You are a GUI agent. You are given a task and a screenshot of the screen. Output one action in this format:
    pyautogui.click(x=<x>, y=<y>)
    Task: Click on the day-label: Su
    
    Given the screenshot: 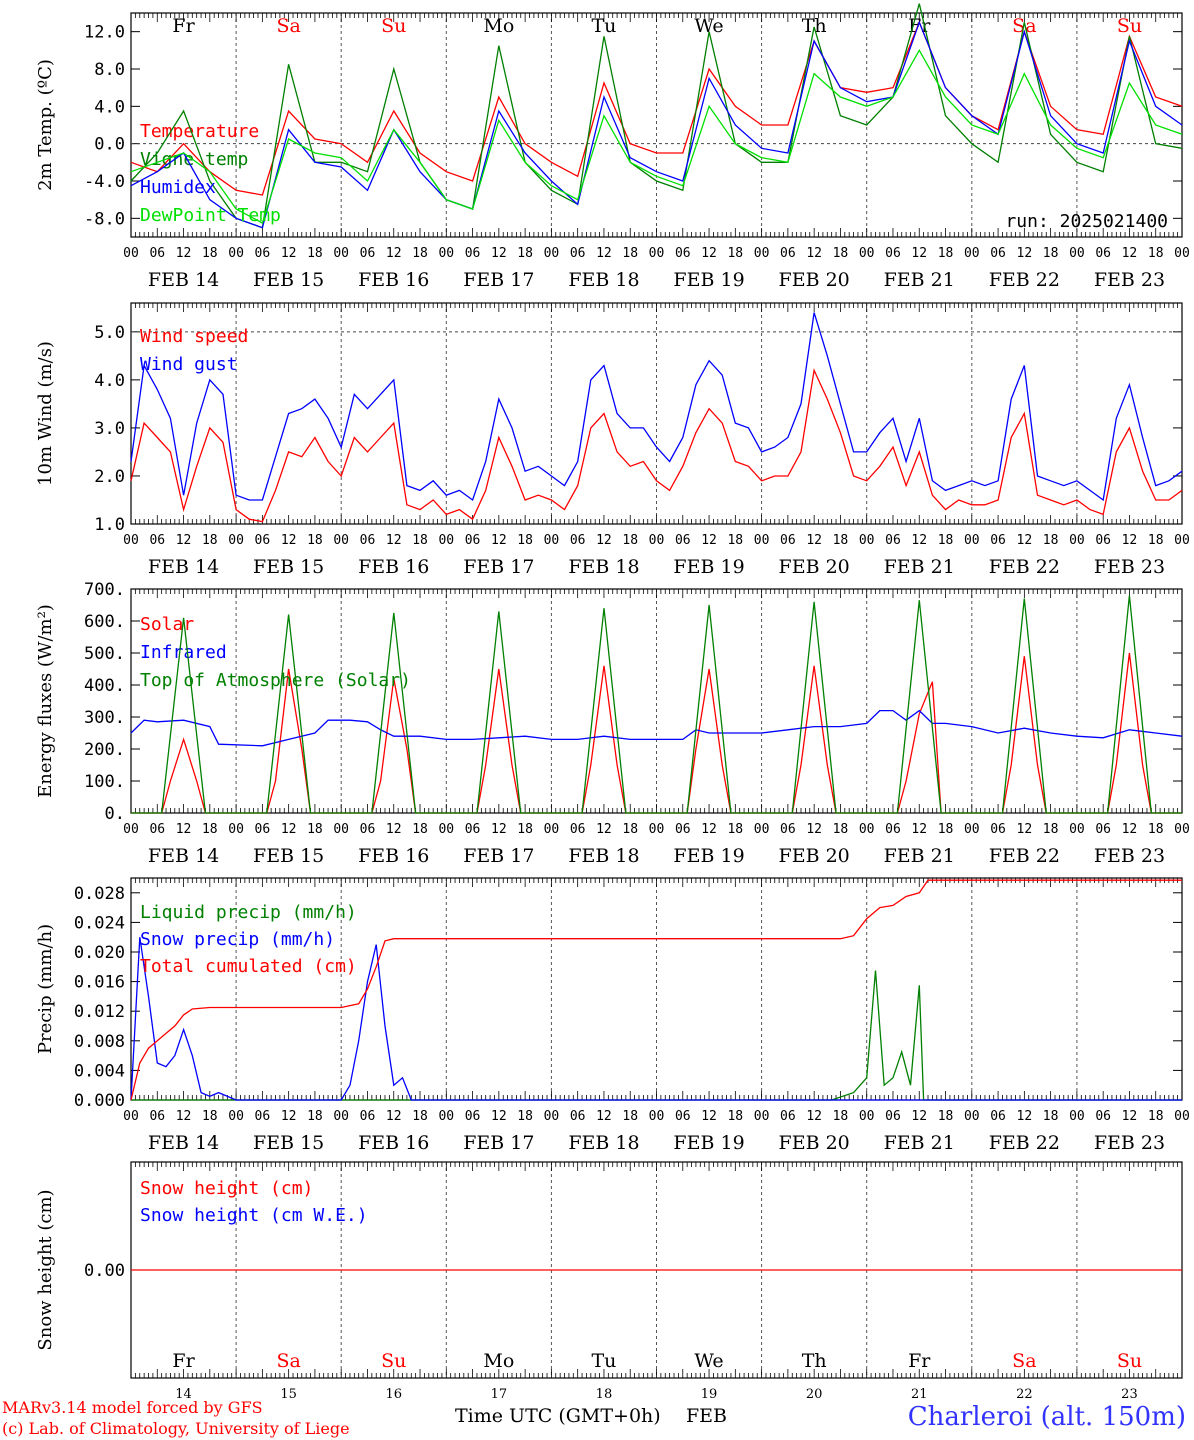 What is the action you would take?
    pyautogui.click(x=1129, y=1361)
    